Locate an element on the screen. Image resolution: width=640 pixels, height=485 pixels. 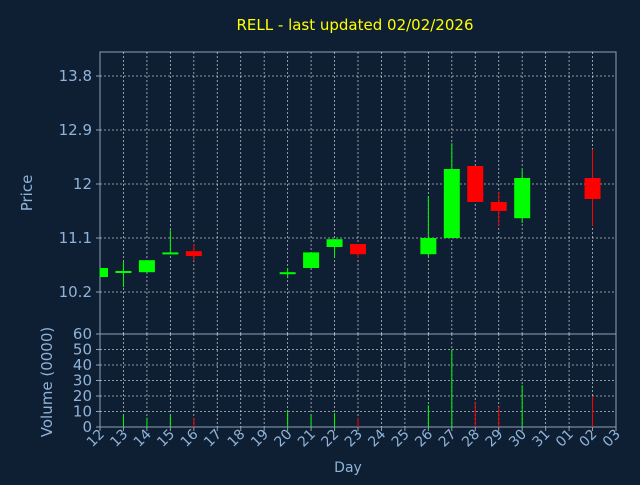
x-tick-label: 14 is located at coordinates (143, 438).